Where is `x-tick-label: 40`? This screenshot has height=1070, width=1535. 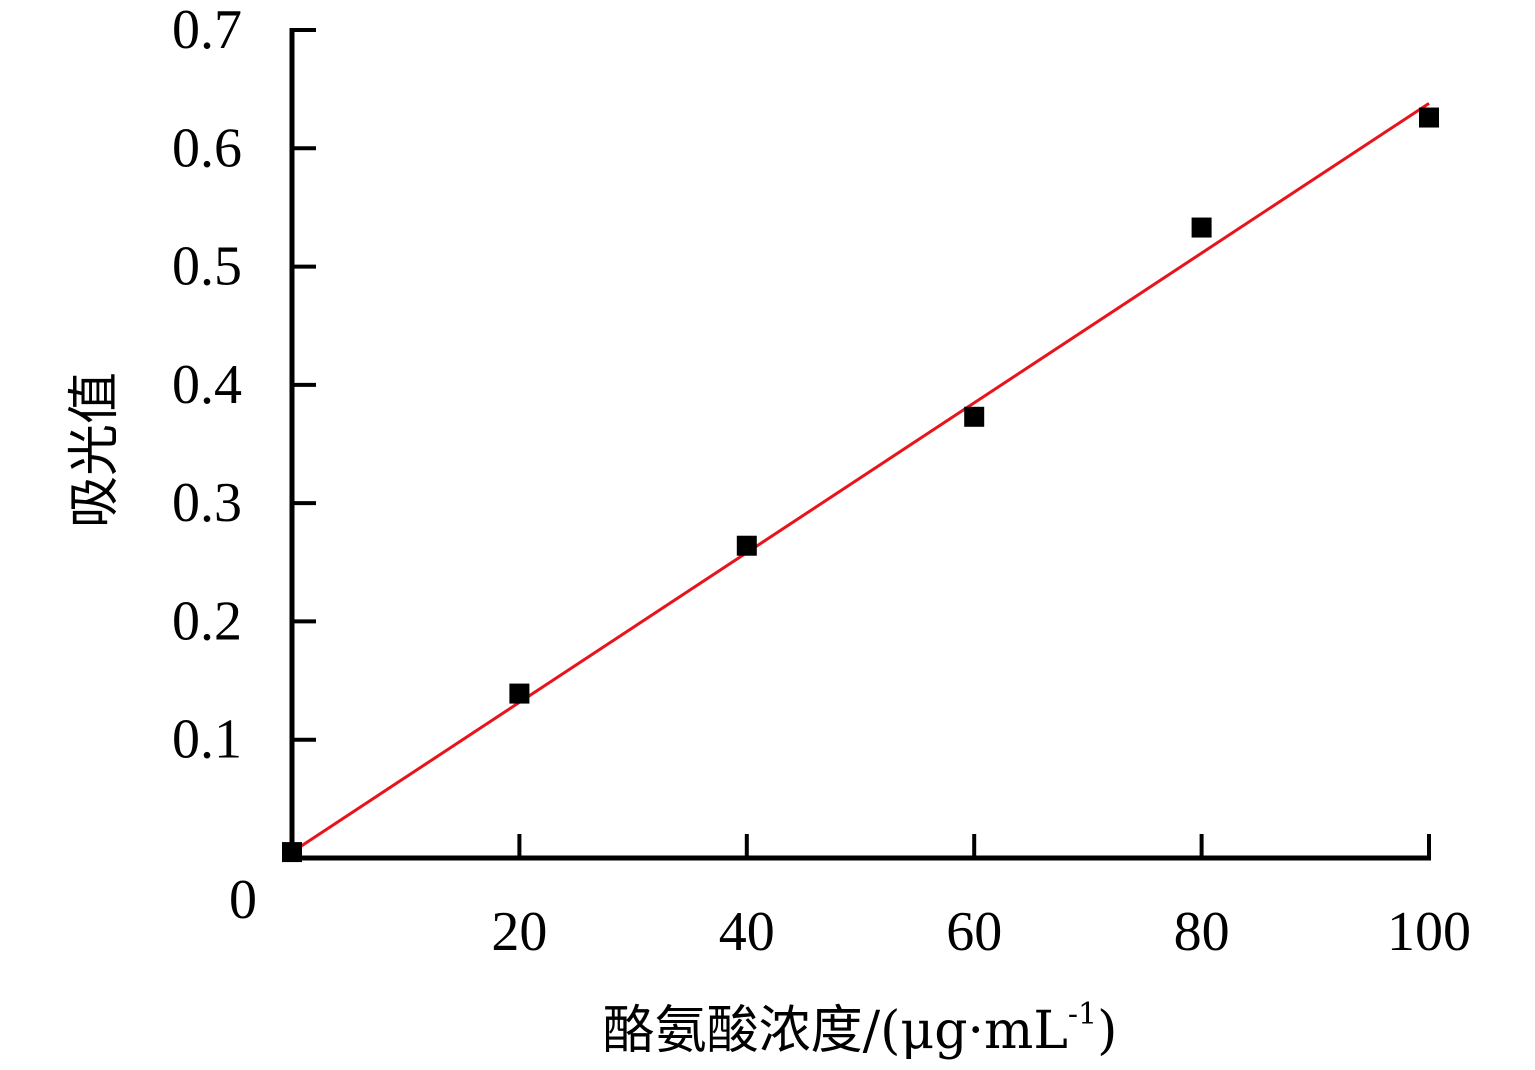
x-tick-label: 40 is located at coordinates (747, 932).